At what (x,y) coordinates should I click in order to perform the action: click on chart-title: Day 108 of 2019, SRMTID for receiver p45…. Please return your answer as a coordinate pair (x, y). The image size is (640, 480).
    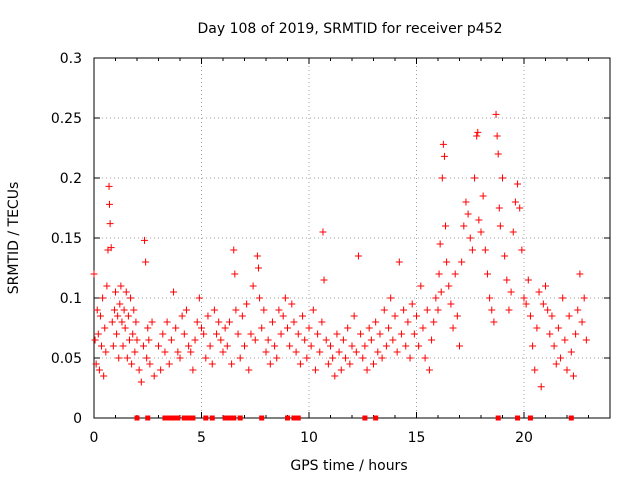
    Looking at the image, I should click on (349, 29).